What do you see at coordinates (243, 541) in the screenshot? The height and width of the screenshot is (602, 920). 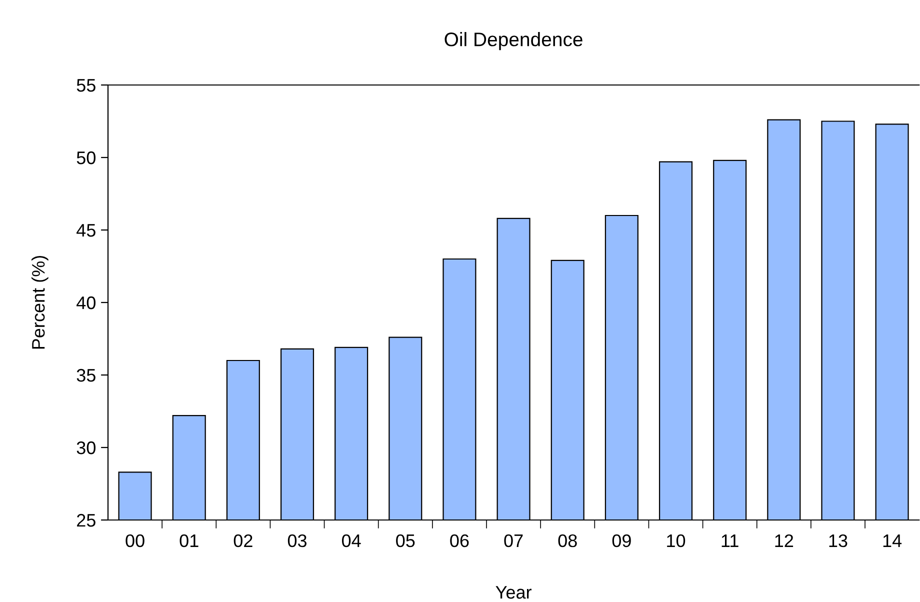 I see `x-tick-label: 02` at bounding box center [243, 541].